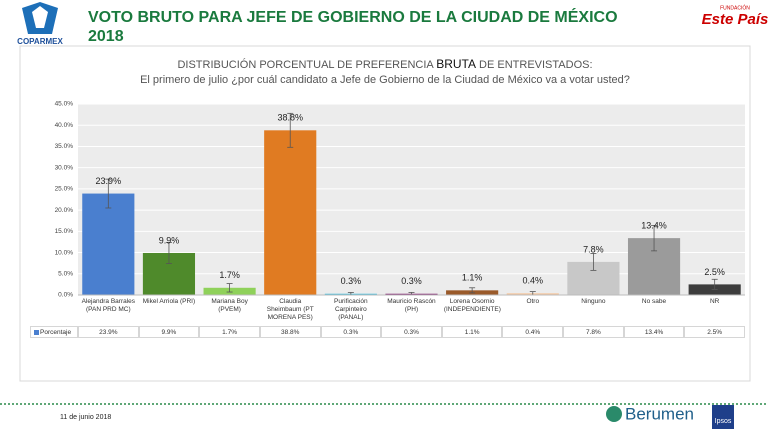 This screenshot has width=768, height=431. What do you see at coordinates (229, 275) in the screenshot?
I see `data-label: 1.7%` at bounding box center [229, 275].